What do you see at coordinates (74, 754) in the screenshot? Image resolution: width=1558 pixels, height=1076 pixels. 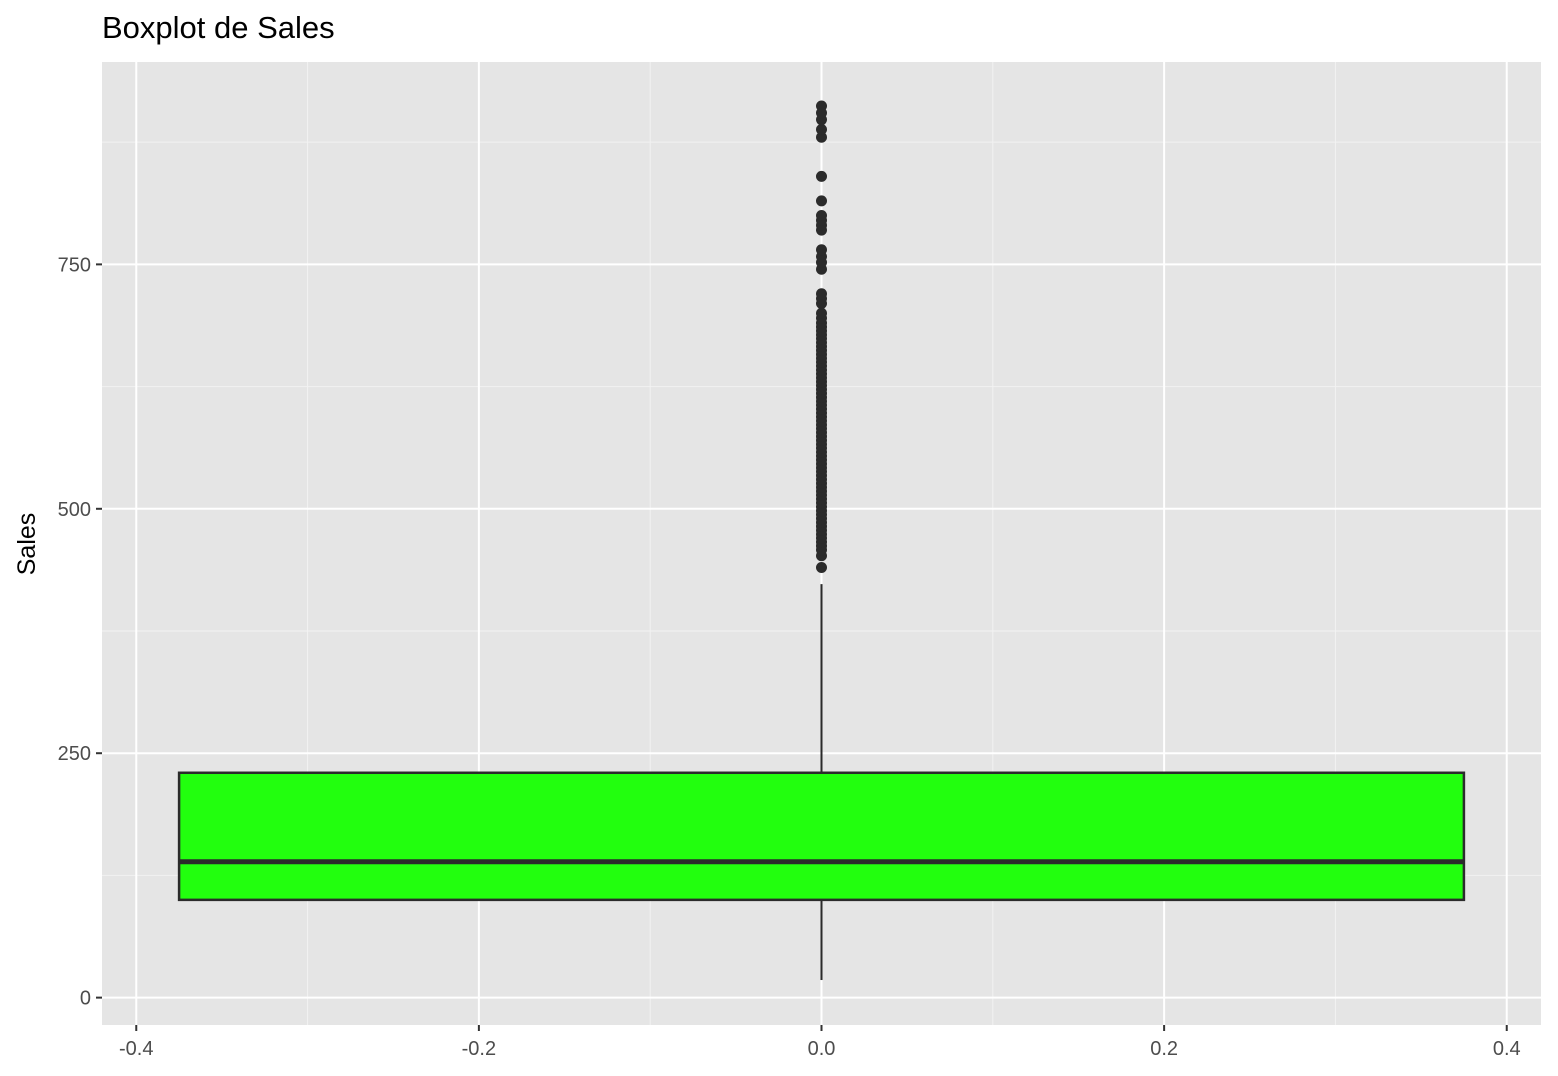 I see `y-tick-label: 250` at bounding box center [74, 754].